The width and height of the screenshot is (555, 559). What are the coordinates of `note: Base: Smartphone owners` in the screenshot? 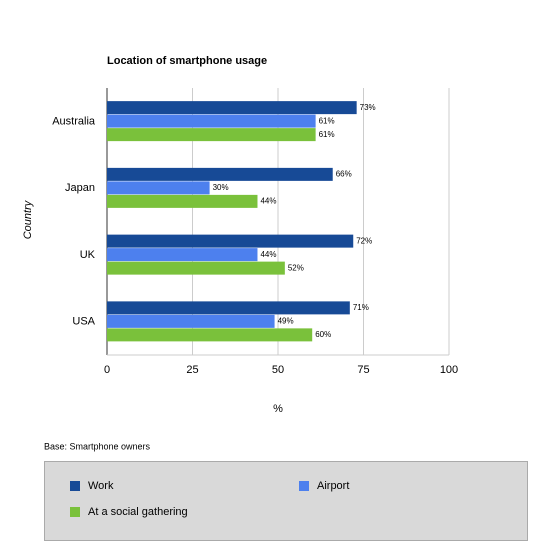 It's located at (97, 446).